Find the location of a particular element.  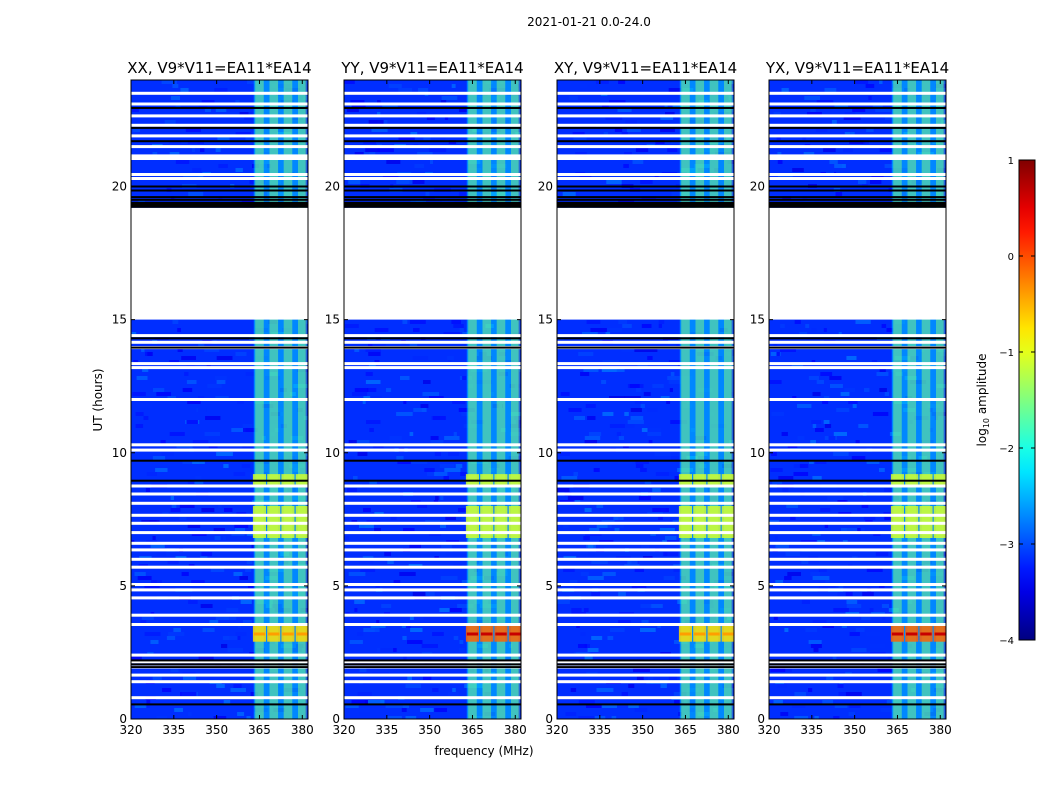

panel-frame is located at coordinates (432, 399).